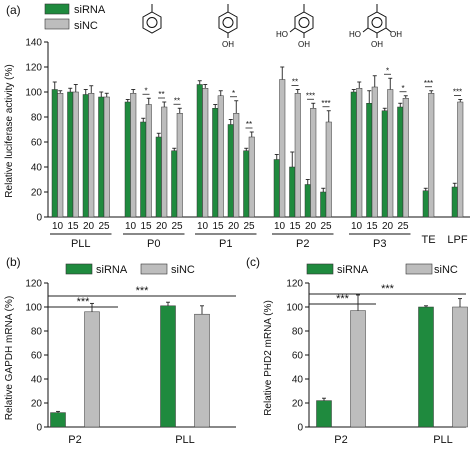  I want to click on panel-a-y-axis-label: Relative luciferase activity (%), so click(9, 130).